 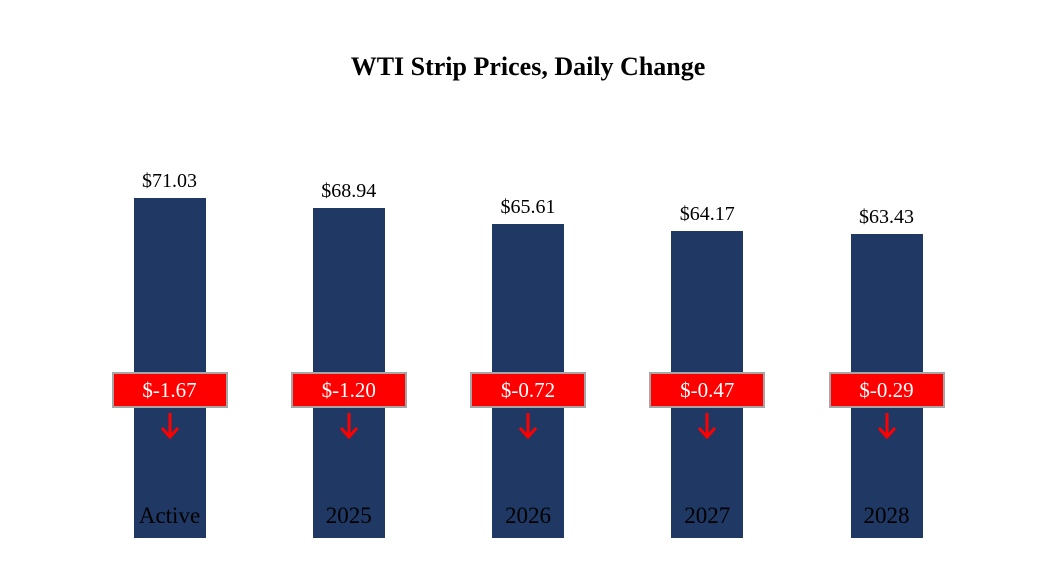 I want to click on bar-wrap: $63.43 $-0.29, so click(x=886, y=348).